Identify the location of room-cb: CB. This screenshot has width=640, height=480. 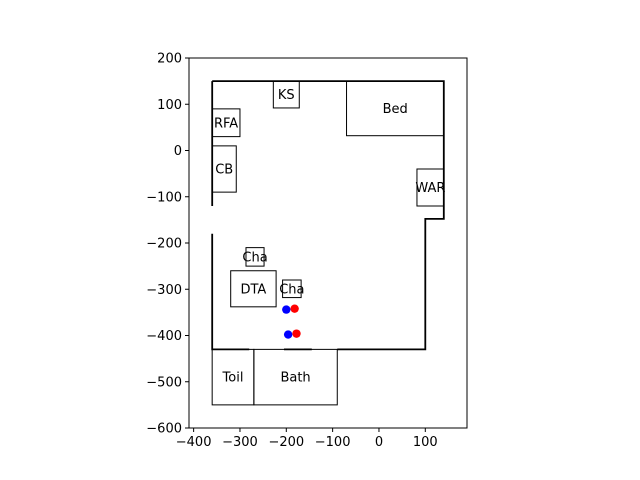
(224, 169).